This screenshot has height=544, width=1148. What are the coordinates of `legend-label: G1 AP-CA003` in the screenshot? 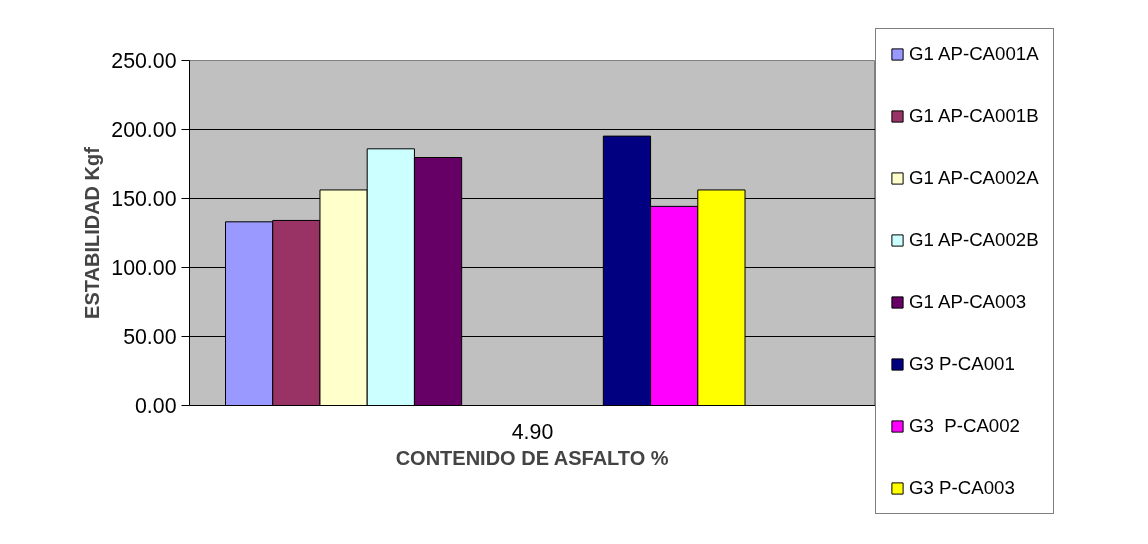 It's located at (968, 302).